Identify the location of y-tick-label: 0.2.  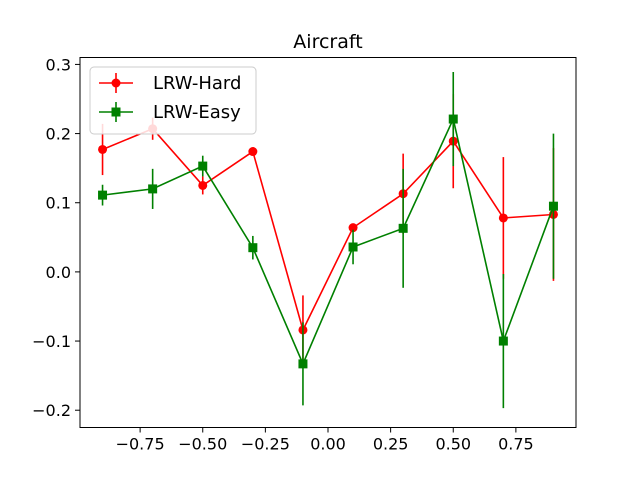
(58, 134).